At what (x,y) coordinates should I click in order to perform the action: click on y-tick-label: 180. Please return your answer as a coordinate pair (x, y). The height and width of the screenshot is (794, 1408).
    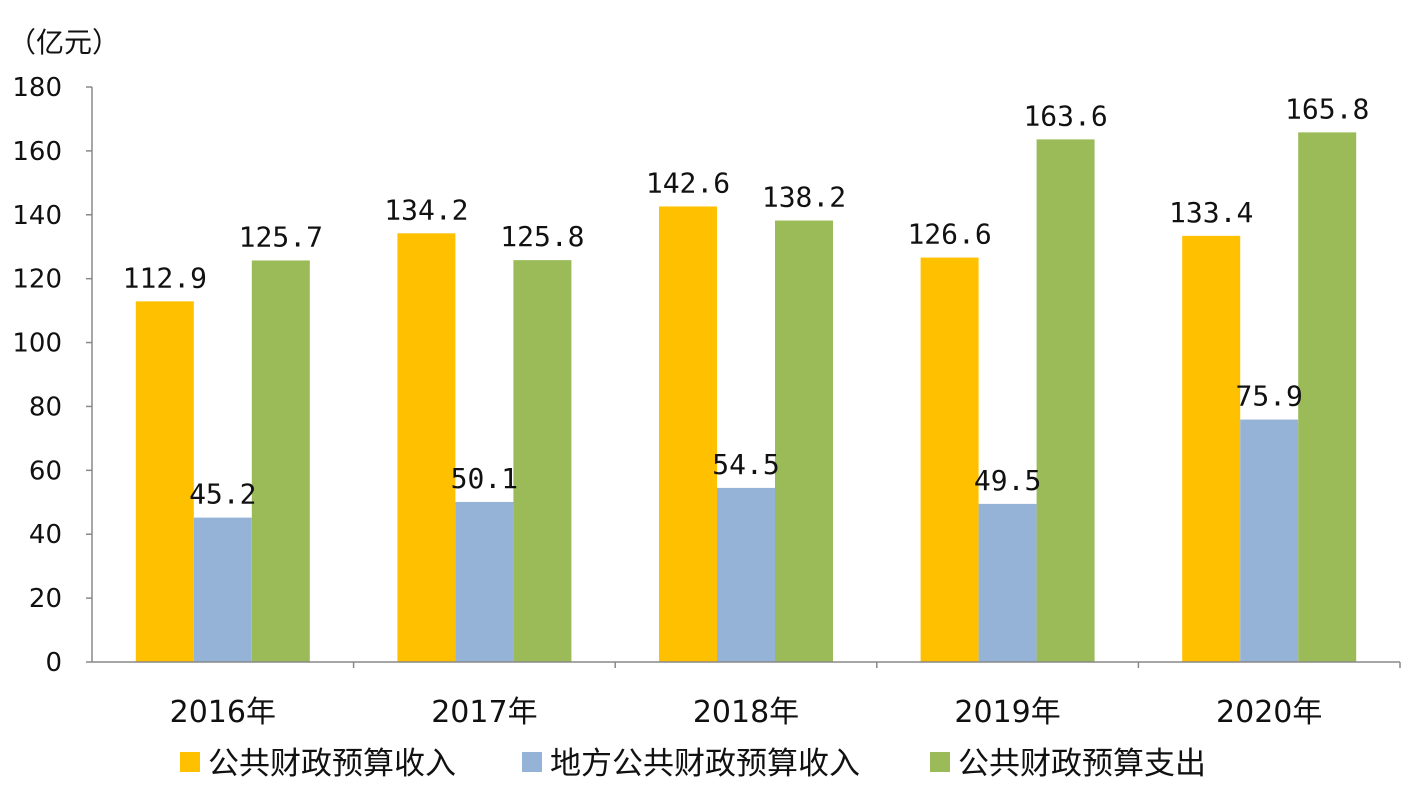
    Looking at the image, I should click on (37, 88).